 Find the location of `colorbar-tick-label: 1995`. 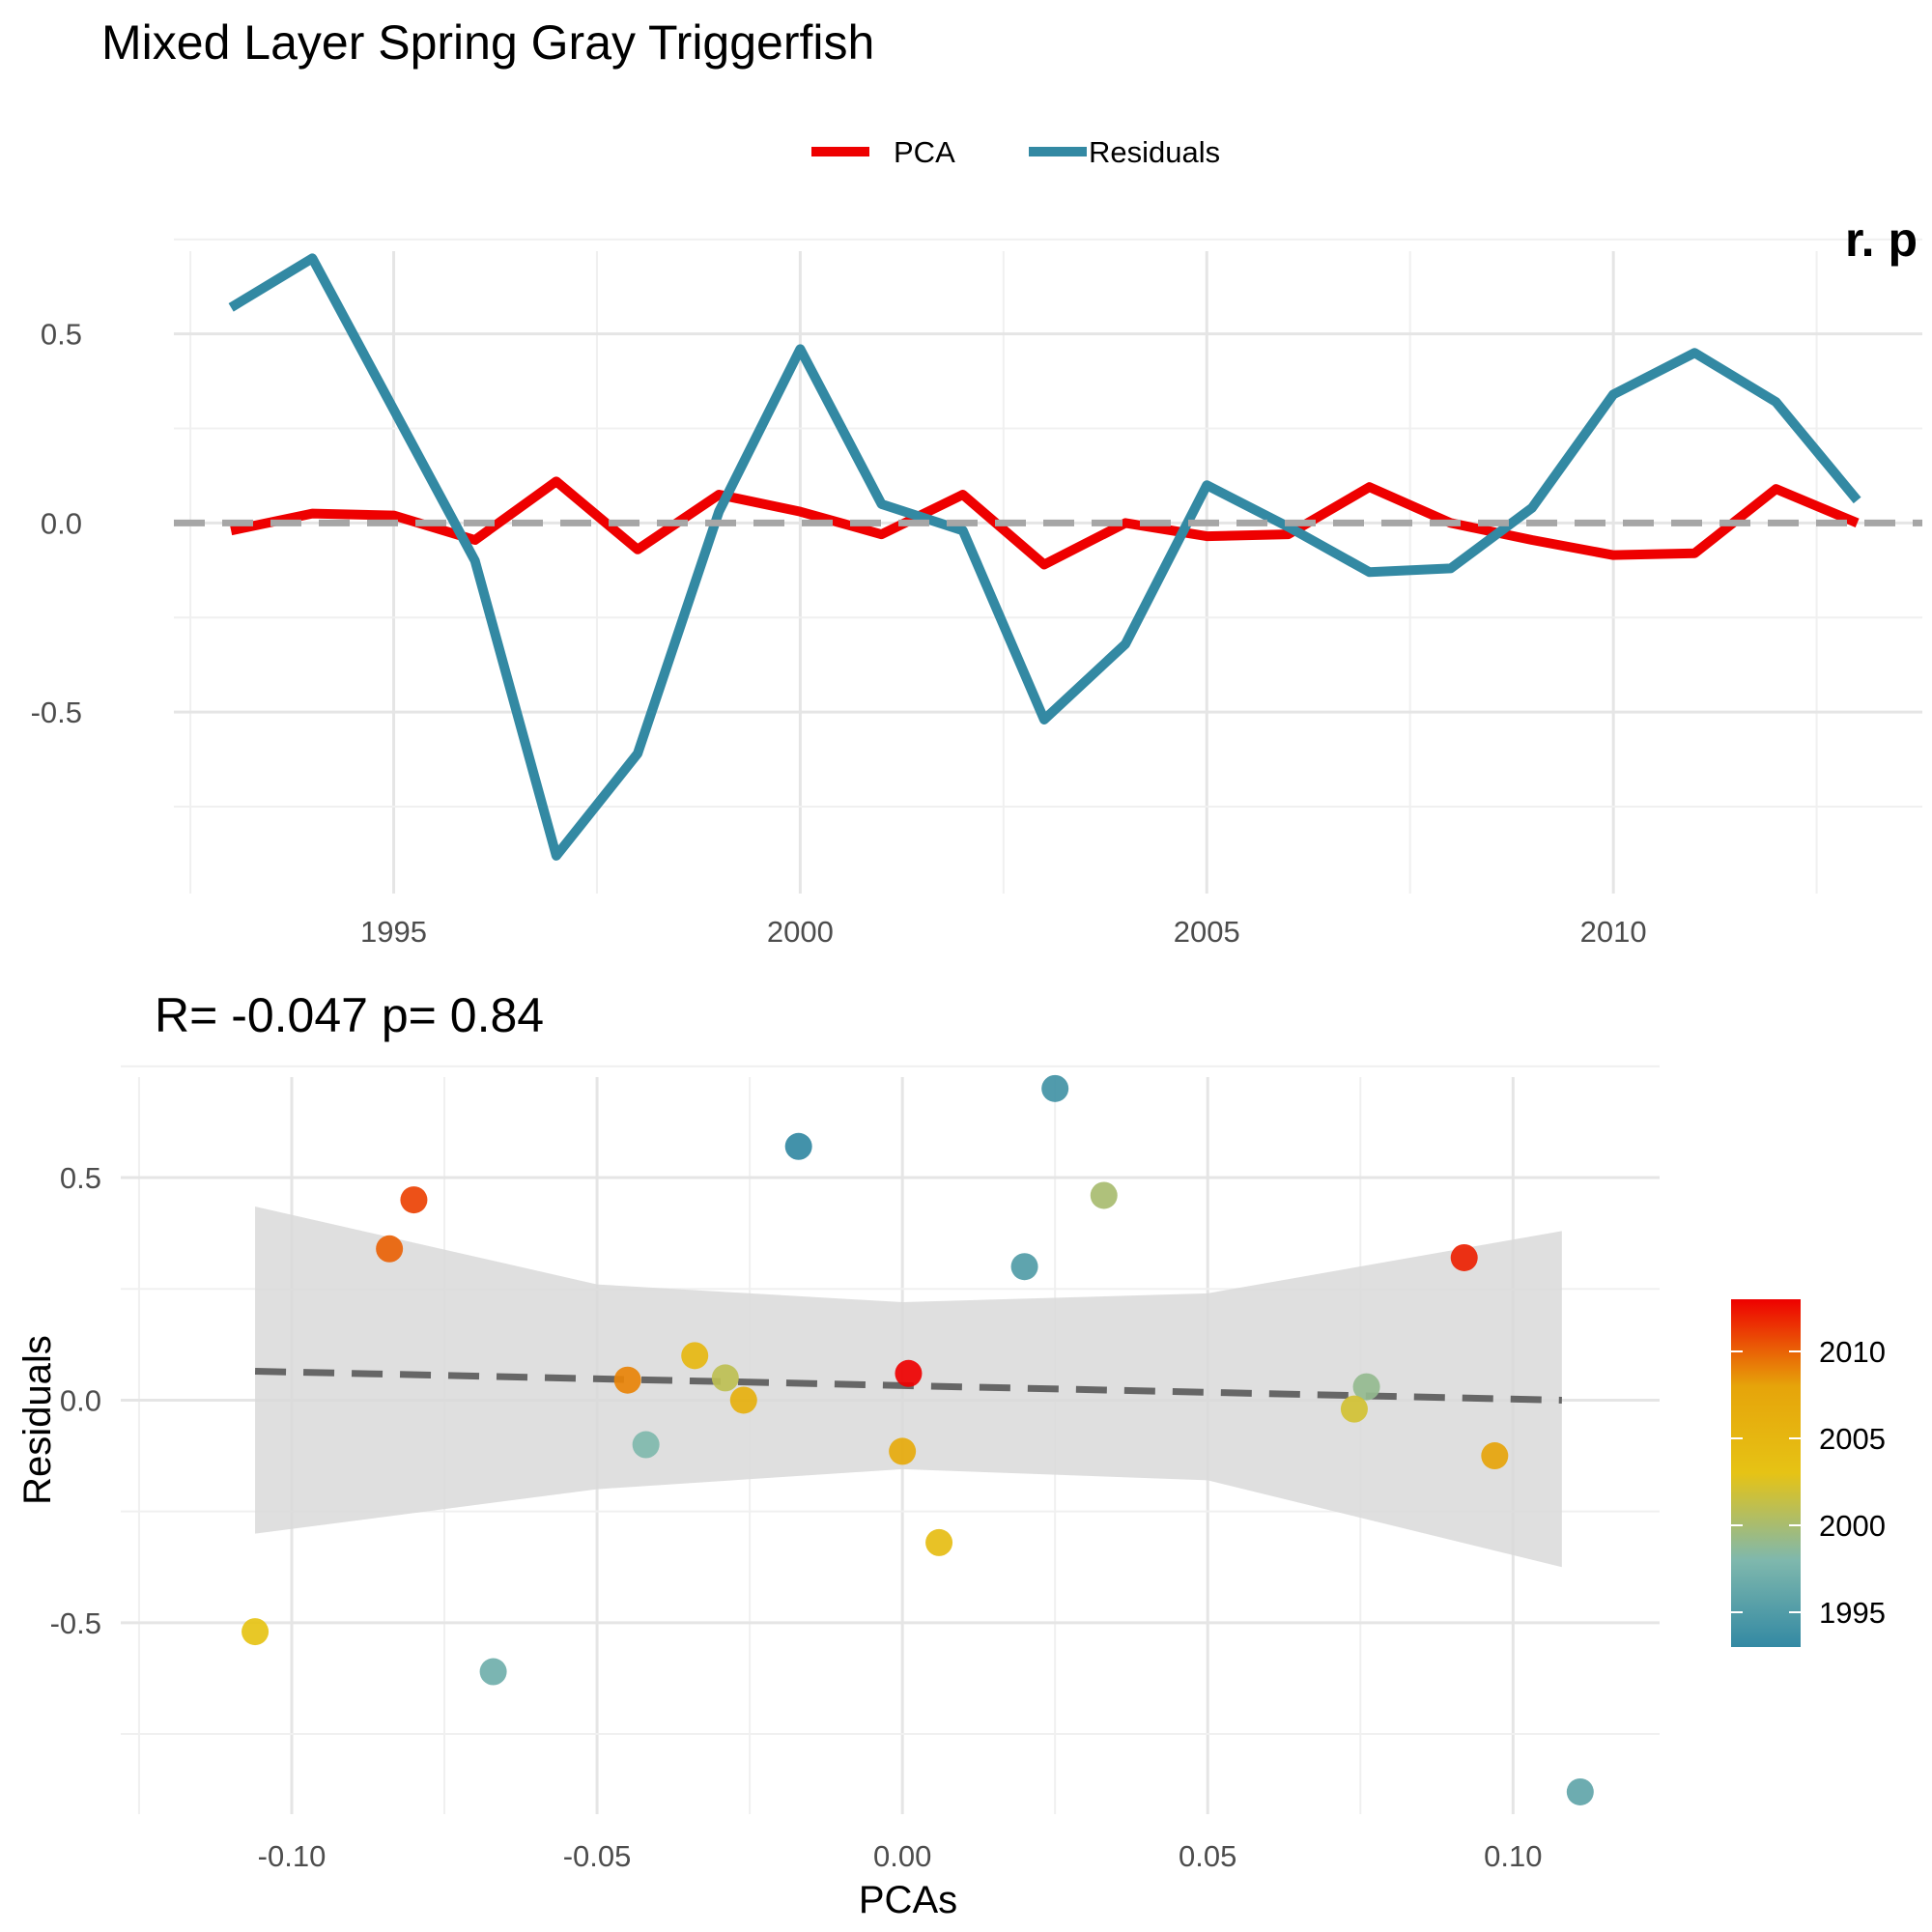

colorbar-tick-label: 1995 is located at coordinates (1852, 1613).